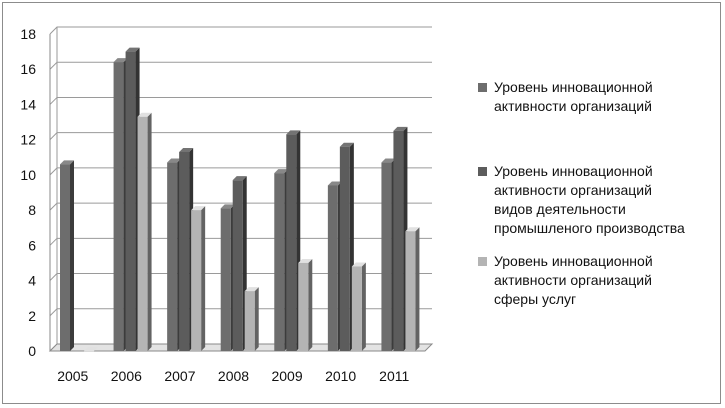 This screenshot has height=408, width=725. What do you see at coordinates (28, 69) in the screenshot?
I see `y-tick-label: 16` at bounding box center [28, 69].